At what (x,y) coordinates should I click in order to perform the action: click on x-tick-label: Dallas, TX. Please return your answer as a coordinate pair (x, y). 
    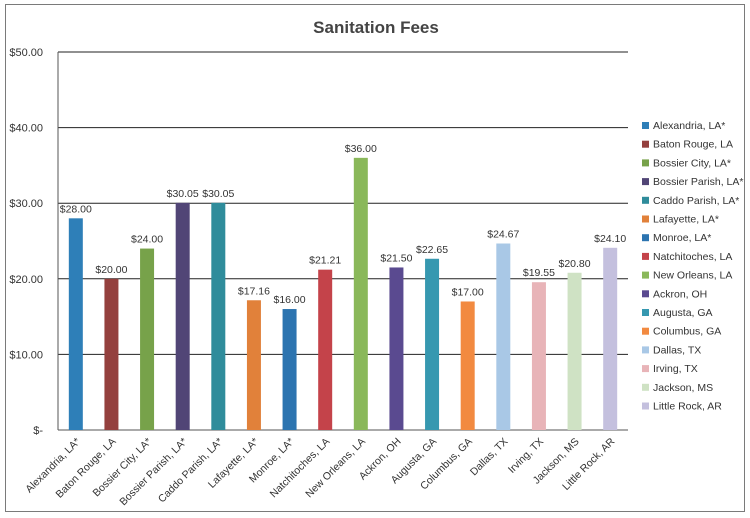
    Looking at the image, I should click on (489, 457).